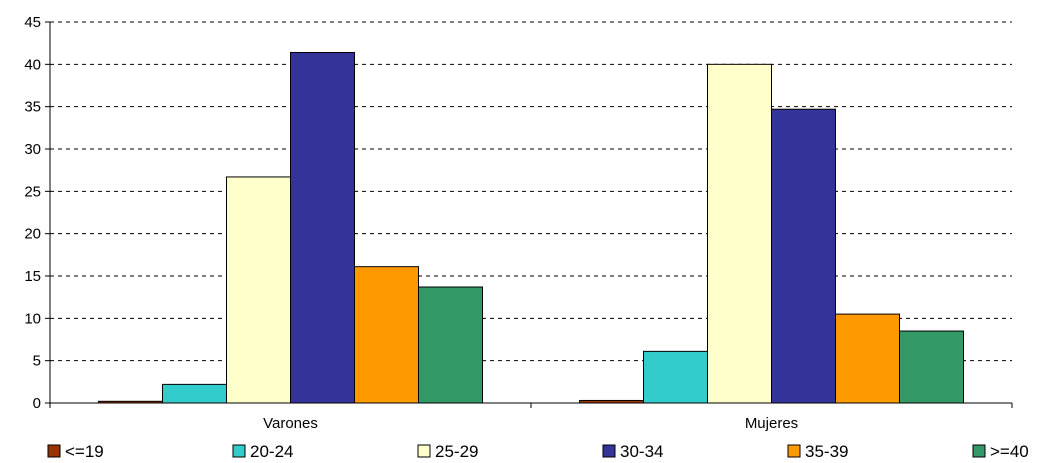  What do you see at coordinates (290, 423) in the screenshot?
I see `x-tick-label: Varones` at bounding box center [290, 423].